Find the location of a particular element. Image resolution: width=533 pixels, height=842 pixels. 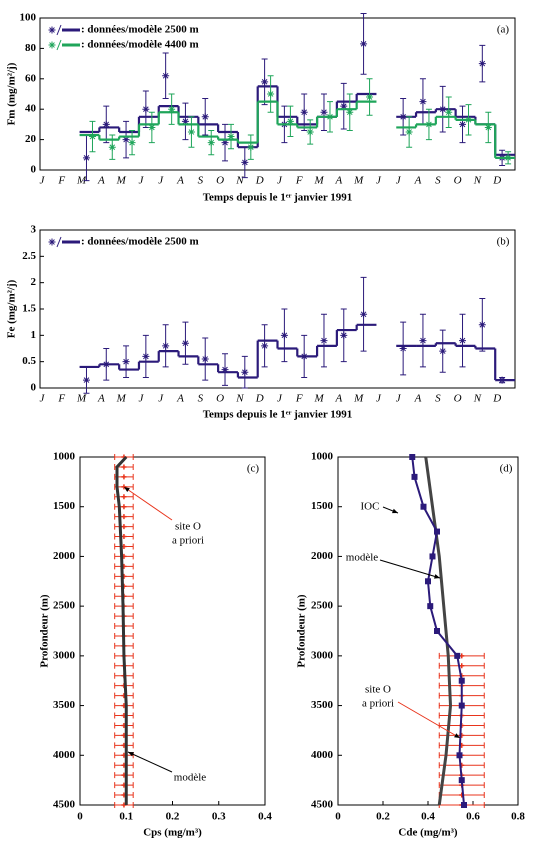

y-tick-label: 60 is located at coordinates (31, 78).